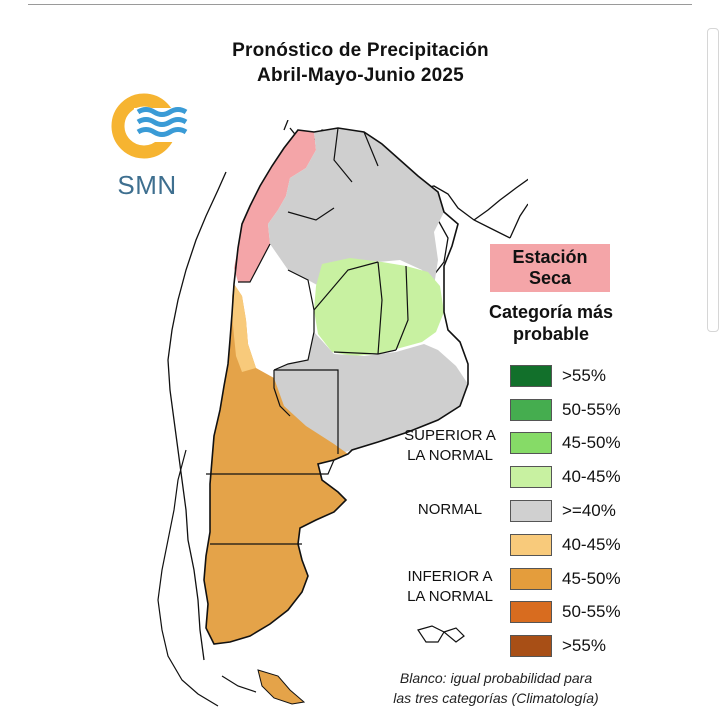 The height and width of the screenshot is (725, 721). What do you see at coordinates (360, 75) in the screenshot?
I see `map-subtitle-period: Abril-Mayo-Junio 2025` at bounding box center [360, 75].